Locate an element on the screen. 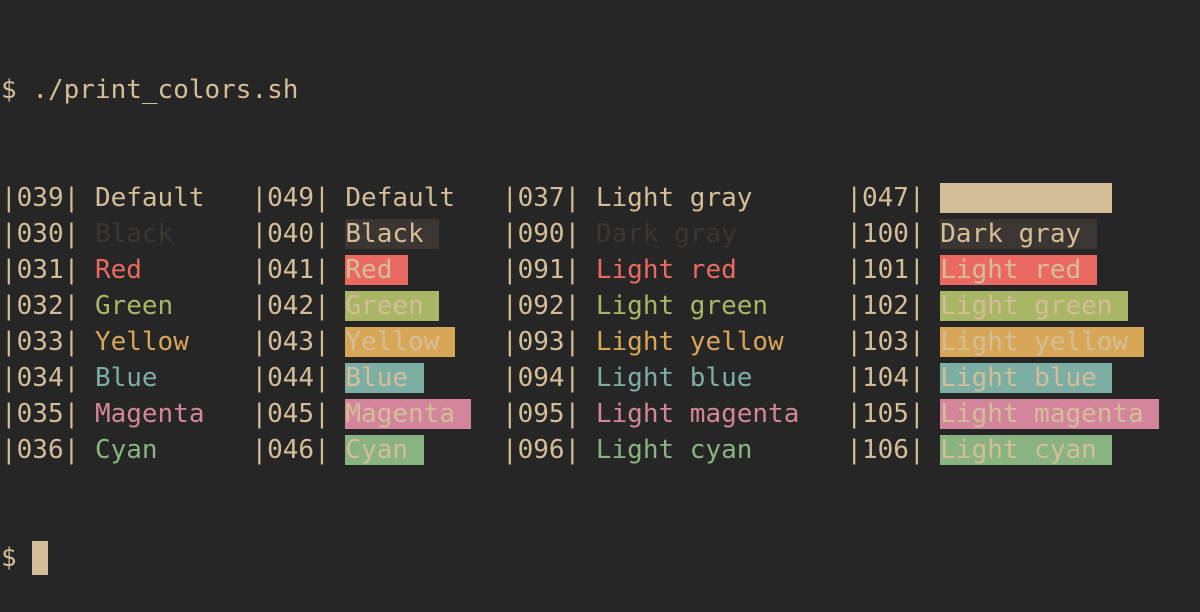 This screenshot has width=1200, height=612. color-code: |102| is located at coordinates (885, 306).